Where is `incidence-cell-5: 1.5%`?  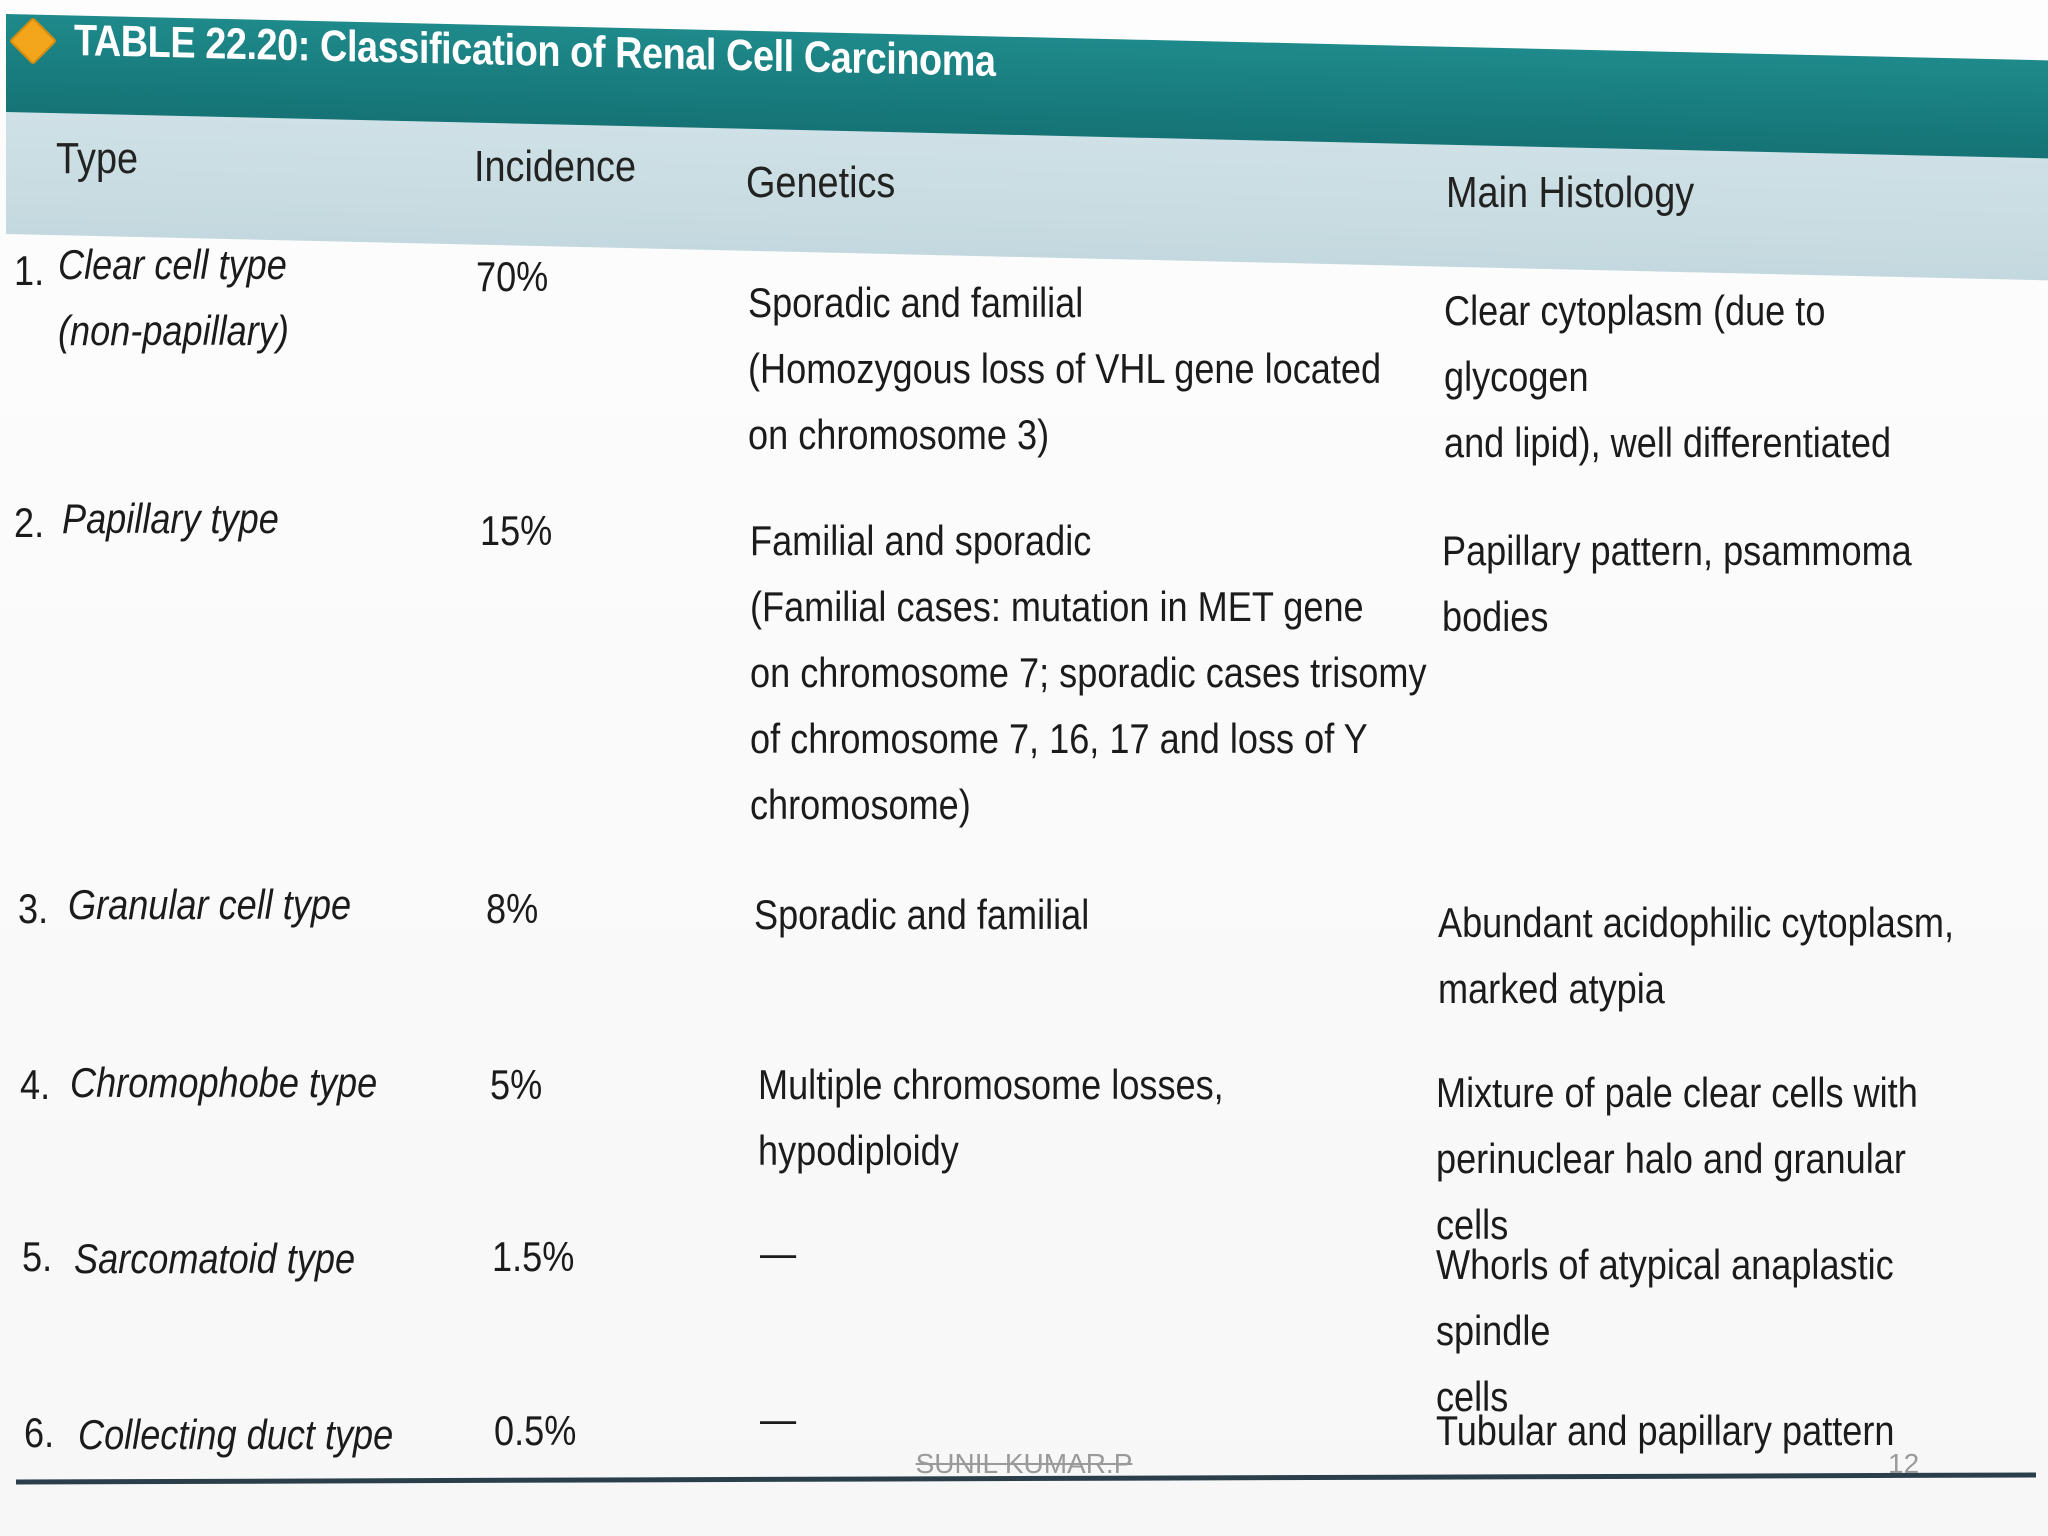 incidence-cell-5: 1.5% is located at coordinates (533, 1256).